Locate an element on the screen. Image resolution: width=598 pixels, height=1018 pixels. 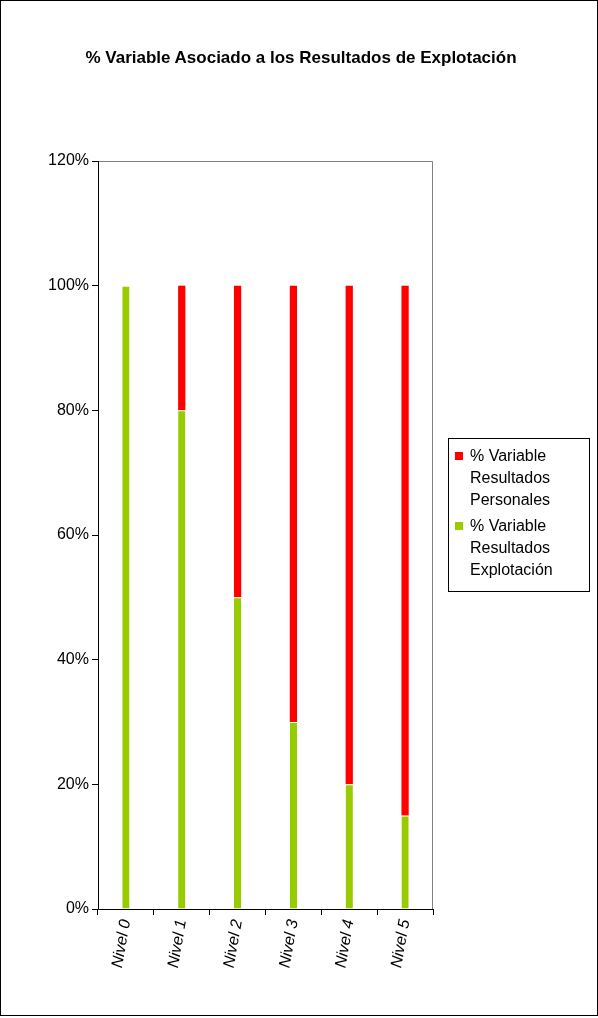
x-tick-label: Nivel 1 is located at coordinates (176, 944).